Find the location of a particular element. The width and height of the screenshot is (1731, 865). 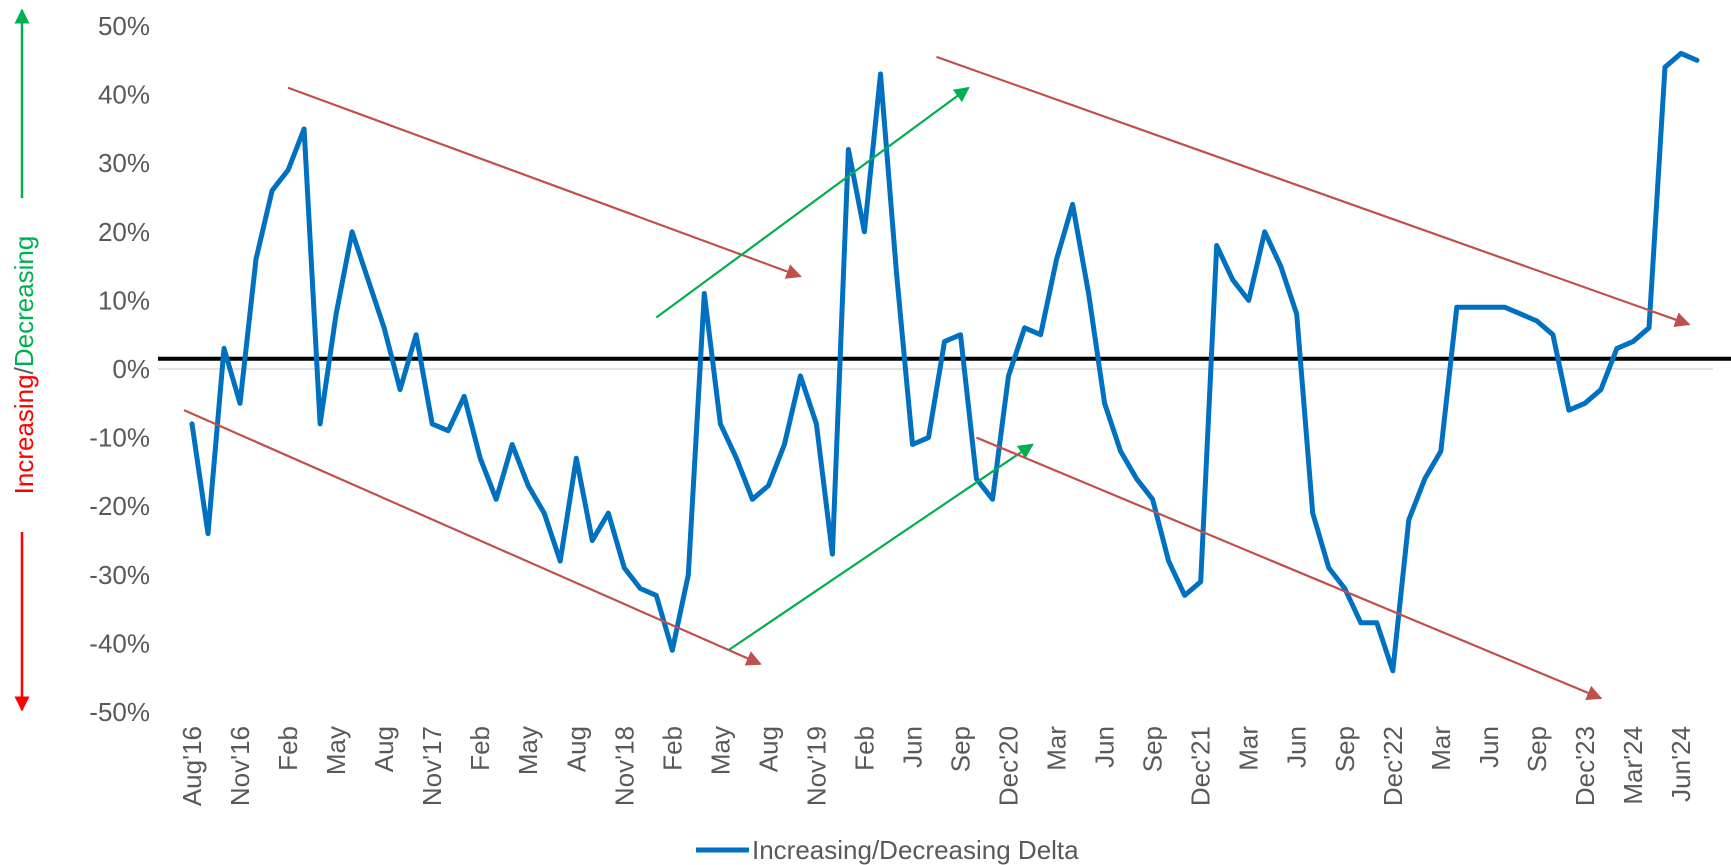

x-tick-label: Sep is located at coordinates (1153, 749).